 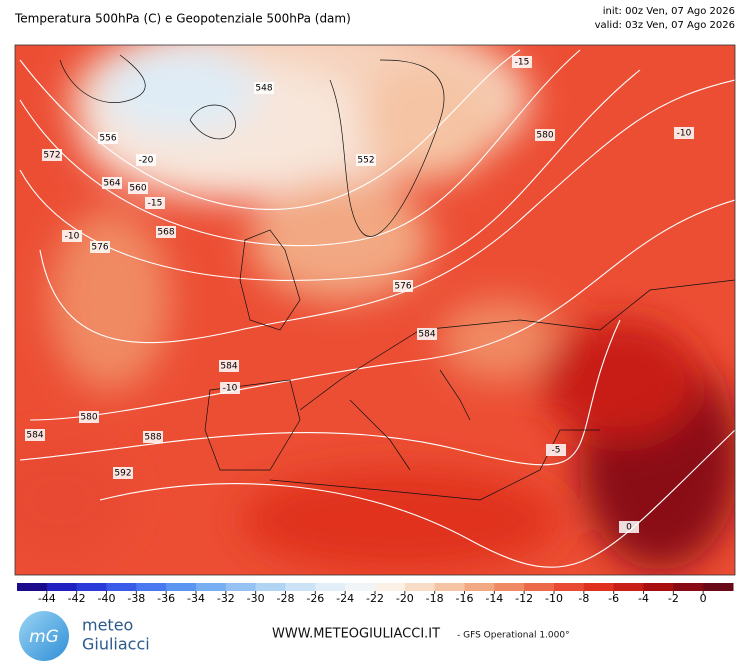 I want to click on colorbar-label: -22, so click(x=375, y=598).